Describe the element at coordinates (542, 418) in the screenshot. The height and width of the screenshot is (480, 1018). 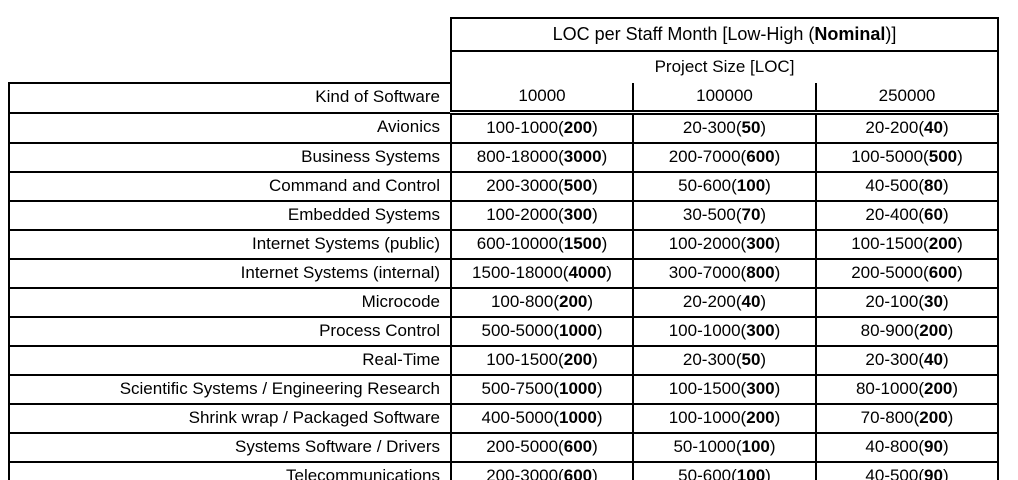
I see `loc-range-cell: 400-5000(1000)` at that location.